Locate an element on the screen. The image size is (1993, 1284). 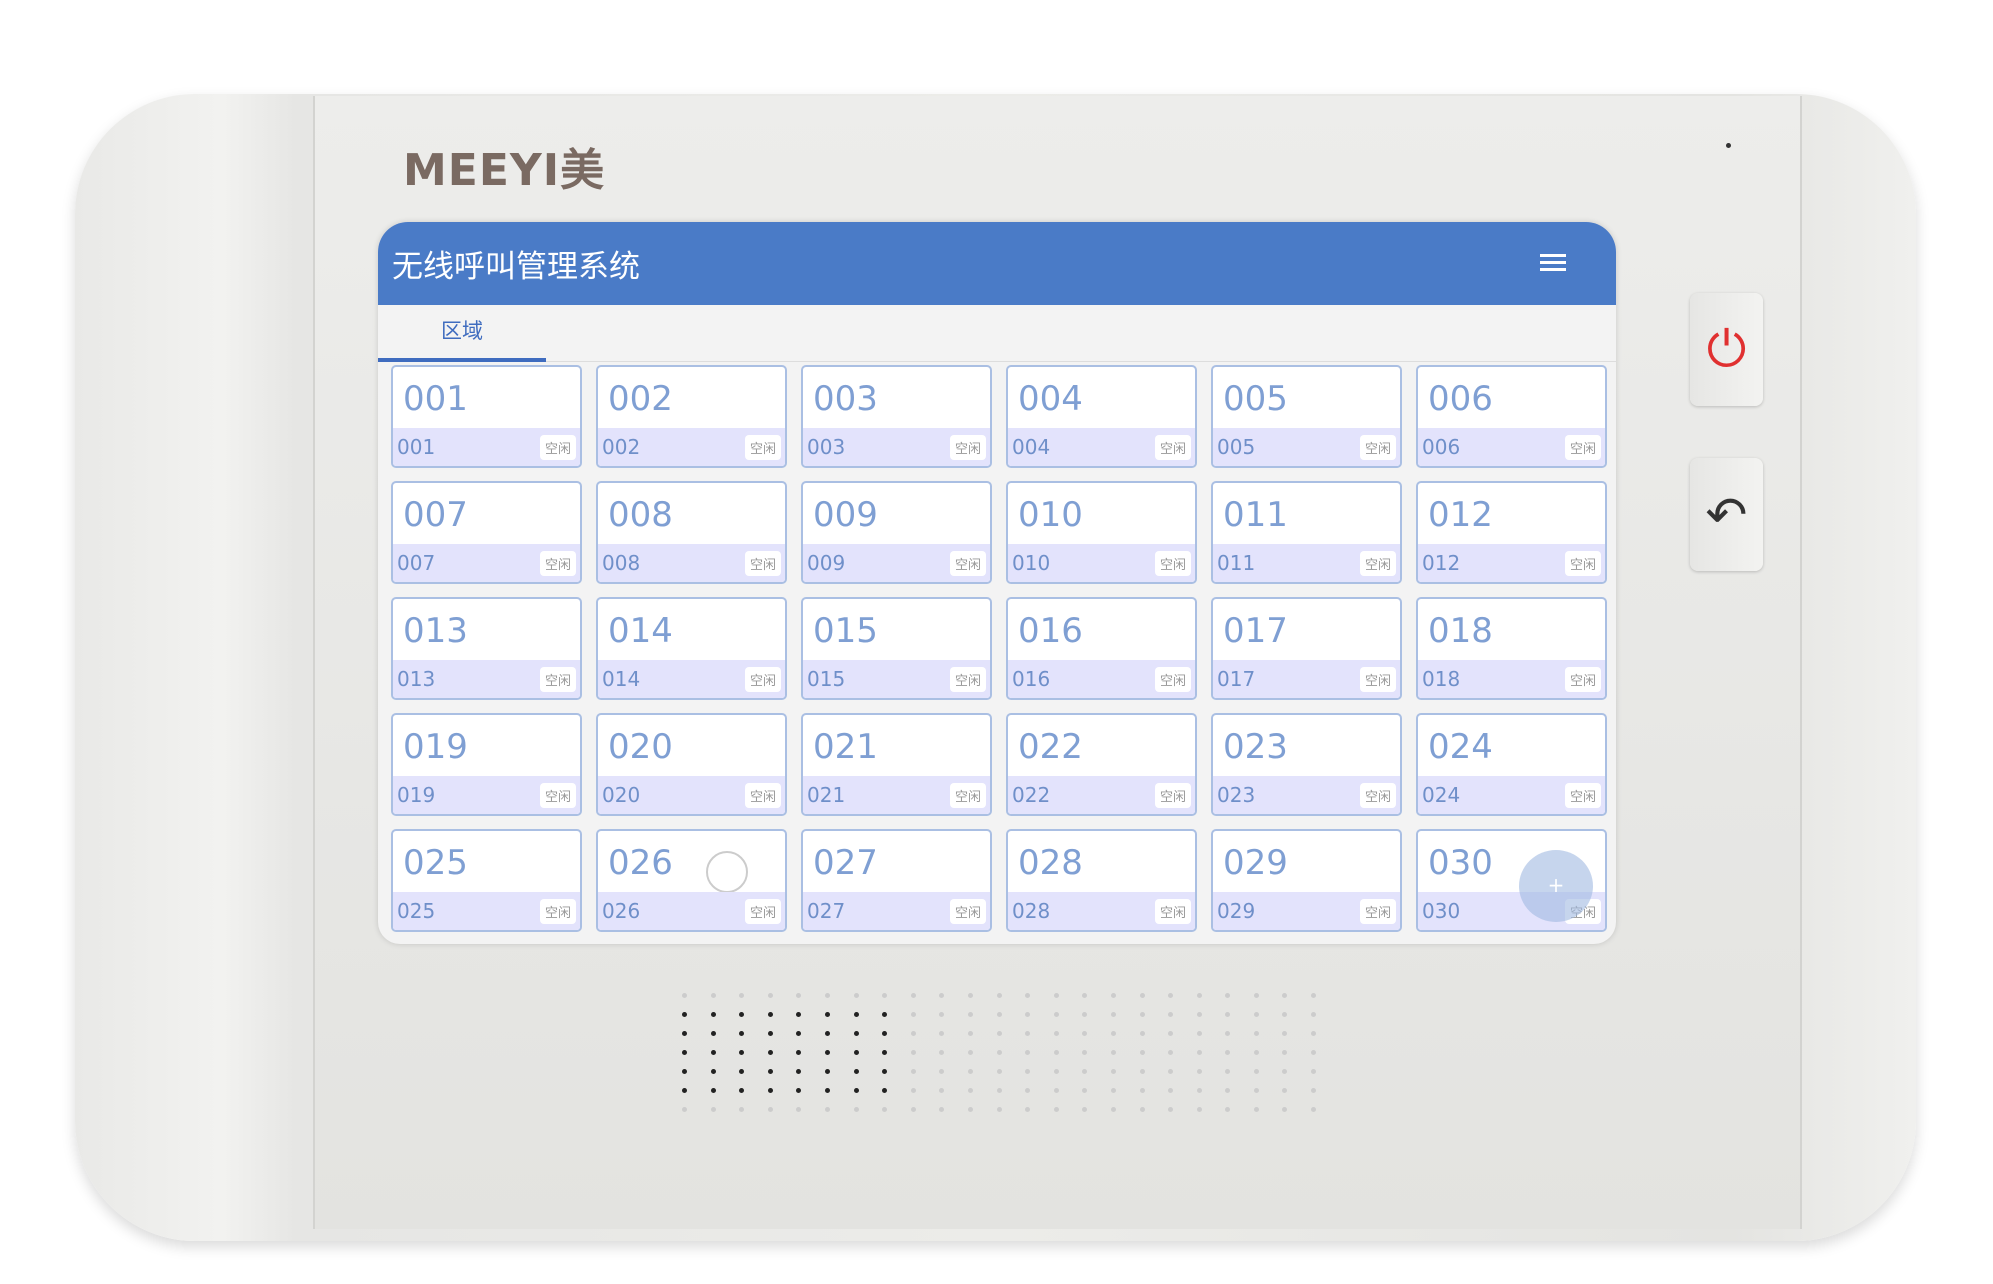
call-point-cell: 014 014 空闲 is located at coordinates (691, 648).